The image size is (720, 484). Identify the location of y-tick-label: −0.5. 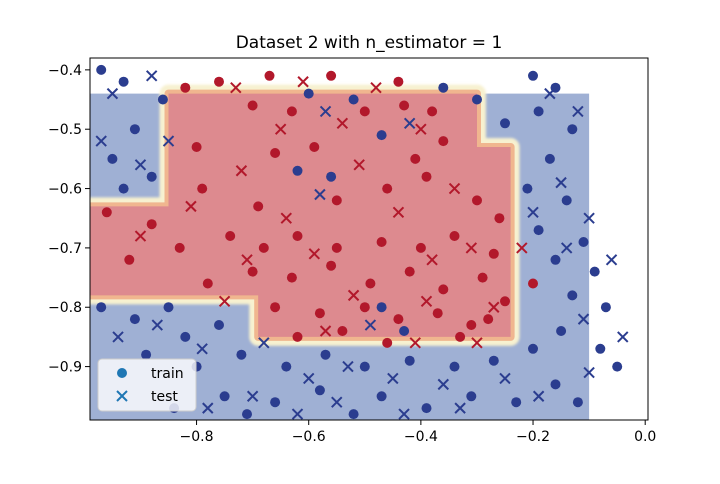
(65, 130).